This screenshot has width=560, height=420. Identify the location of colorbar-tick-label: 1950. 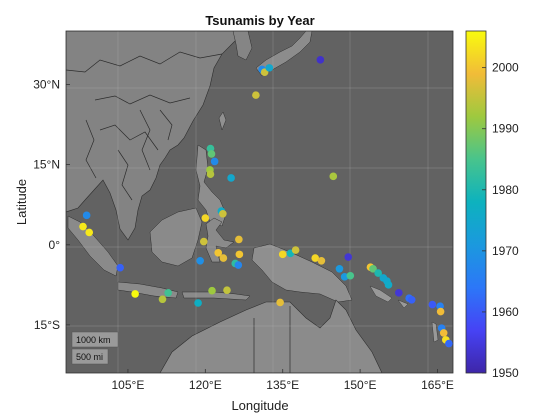
(505, 373).